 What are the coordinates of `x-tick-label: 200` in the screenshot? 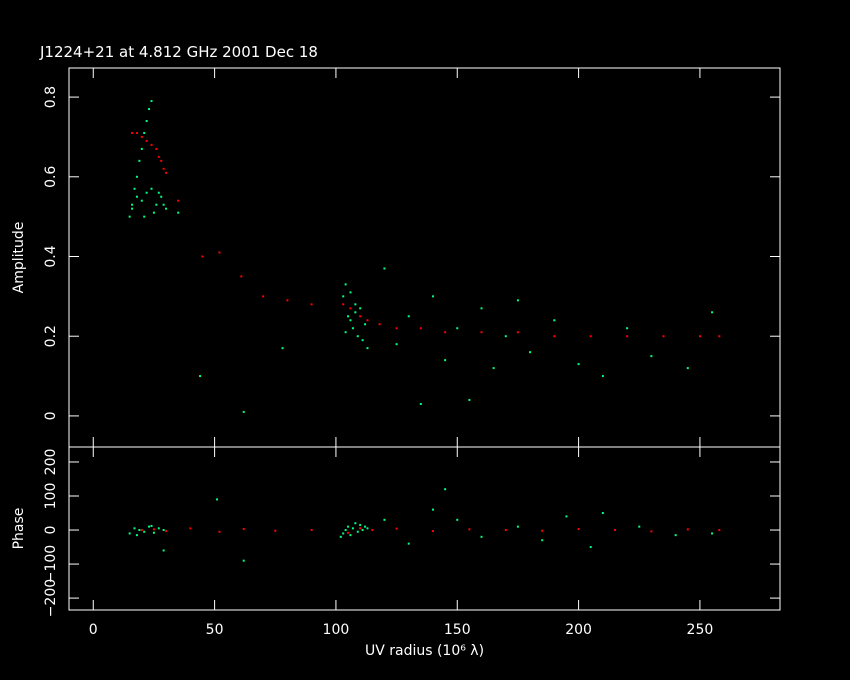 It's located at (578, 630).